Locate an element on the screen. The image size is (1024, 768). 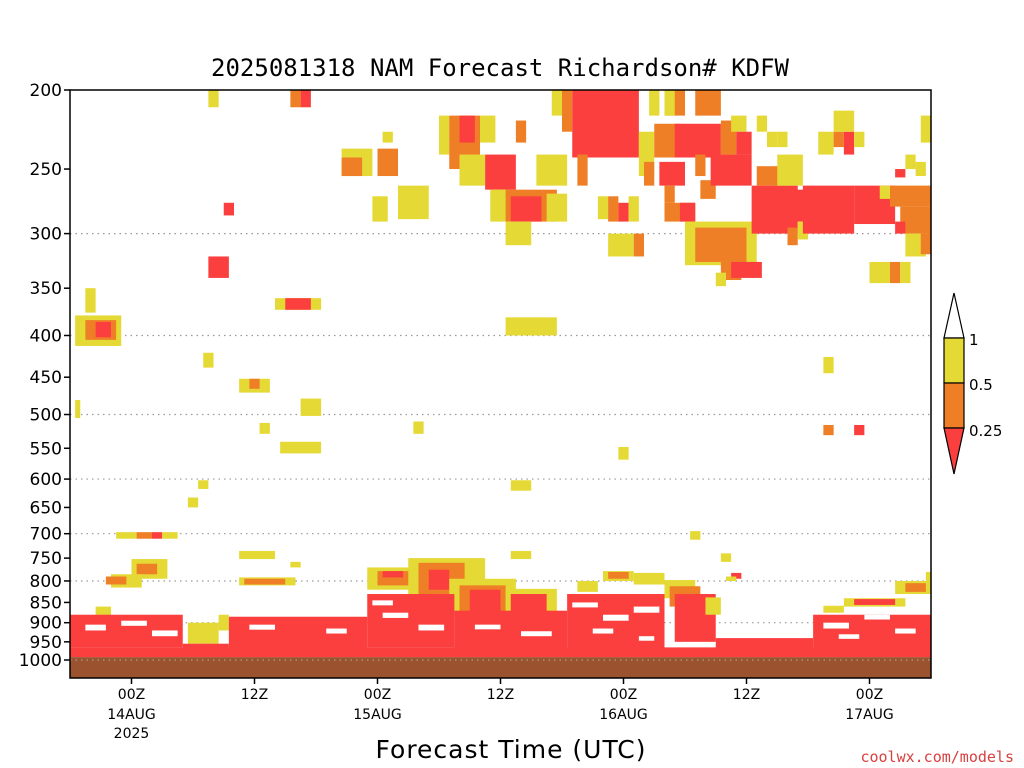
y-tick-label: 700 is located at coordinates (46, 535).